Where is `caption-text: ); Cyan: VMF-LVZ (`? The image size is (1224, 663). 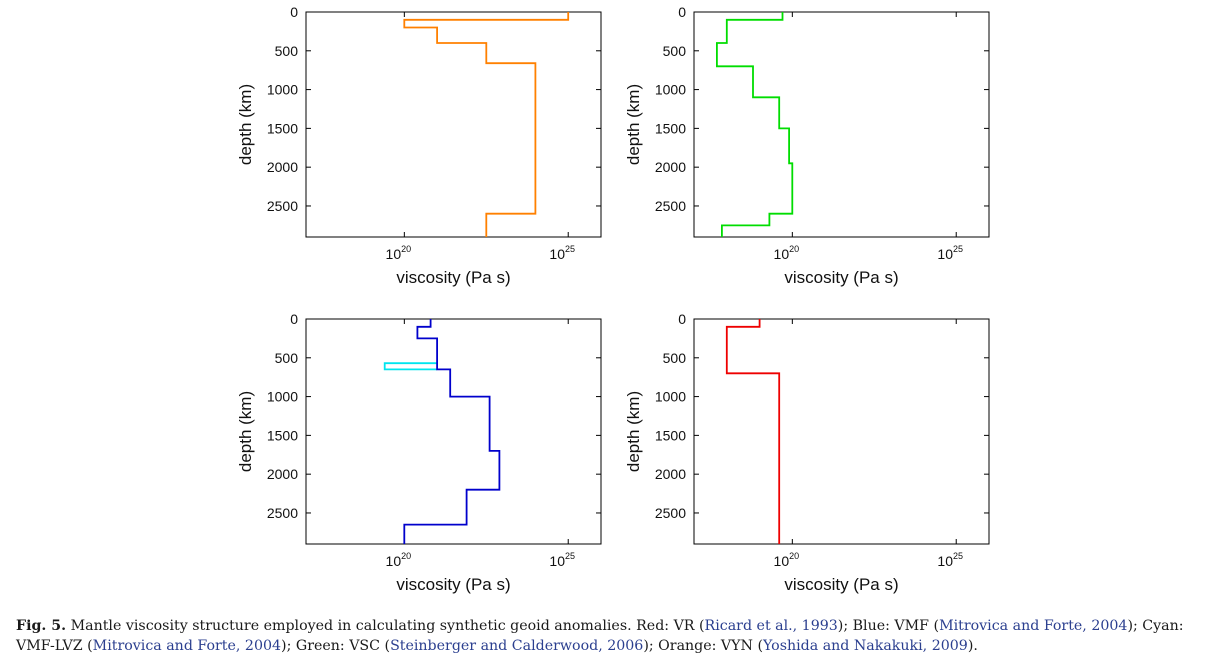 caption-text: ); Cyan: VMF-LVZ ( is located at coordinates (600, 636).